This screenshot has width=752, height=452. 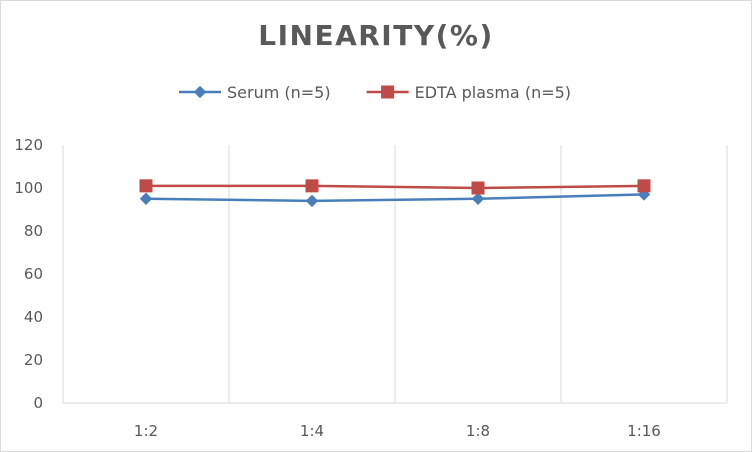 I want to click on y-tick-label: 80, so click(x=33, y=231).